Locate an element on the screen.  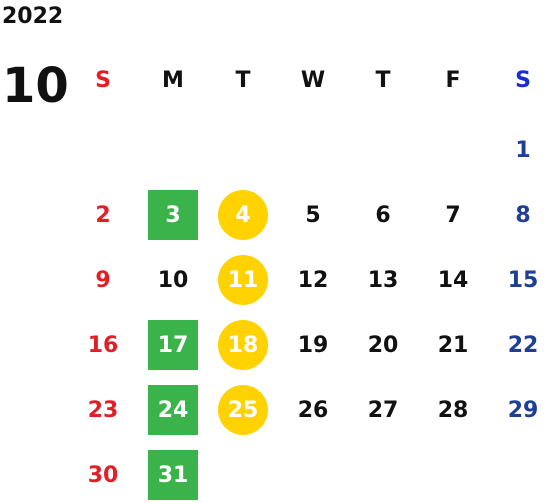
day-cell-yellow: 25 is located at coordinates (243, 410).